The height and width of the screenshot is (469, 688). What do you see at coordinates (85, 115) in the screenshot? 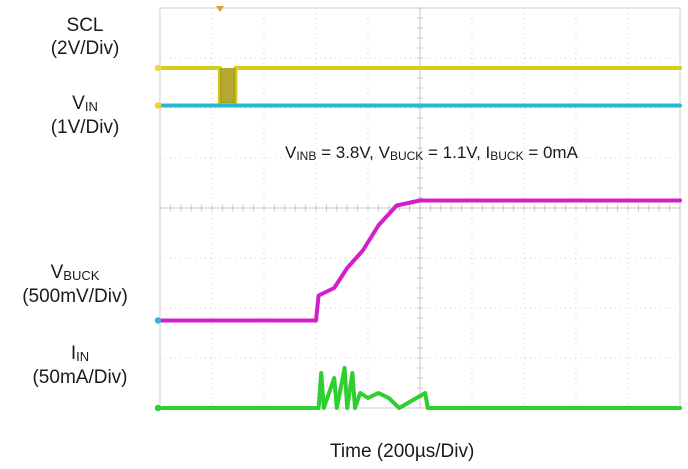
I see `channel-label-vin: VIN (1V/Div)` at bounding box center [85, 115].